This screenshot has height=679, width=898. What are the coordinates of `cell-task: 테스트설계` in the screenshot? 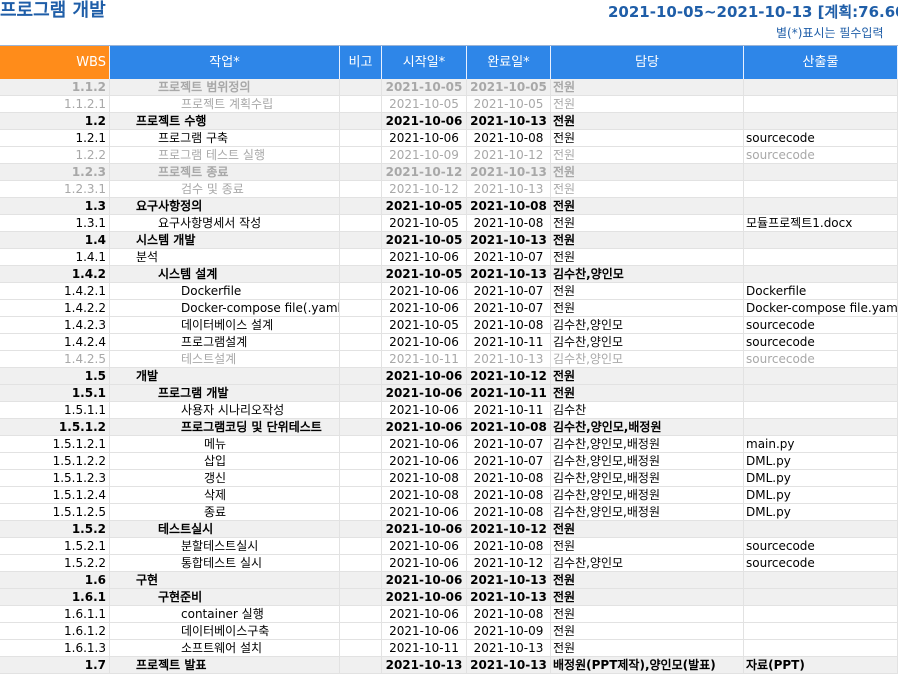 It's located at (225, 359).